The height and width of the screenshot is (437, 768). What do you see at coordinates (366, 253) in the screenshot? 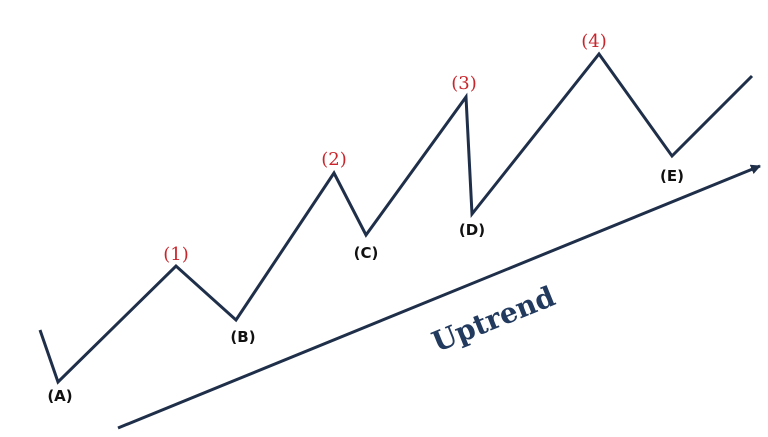
I see `trough-label-c: (C)` at bounding box center [366, 253].